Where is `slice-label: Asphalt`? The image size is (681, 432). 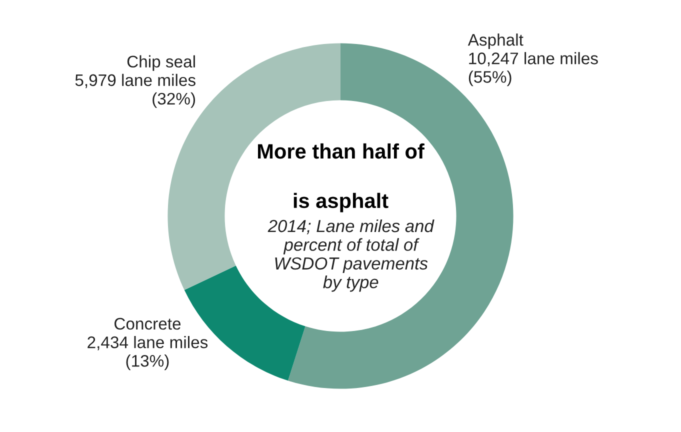 slice-label: Asphalt is located at coordinates (496, 42).